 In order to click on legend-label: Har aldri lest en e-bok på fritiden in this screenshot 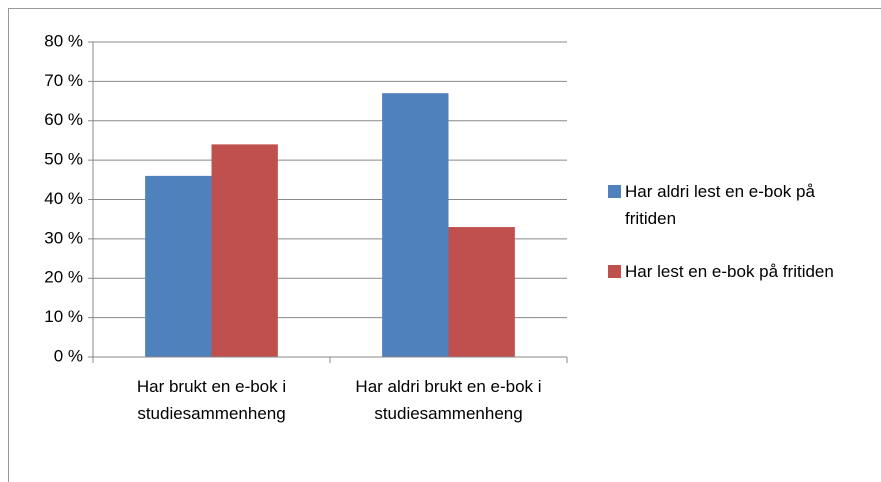, I will do `click(720, 205)`.